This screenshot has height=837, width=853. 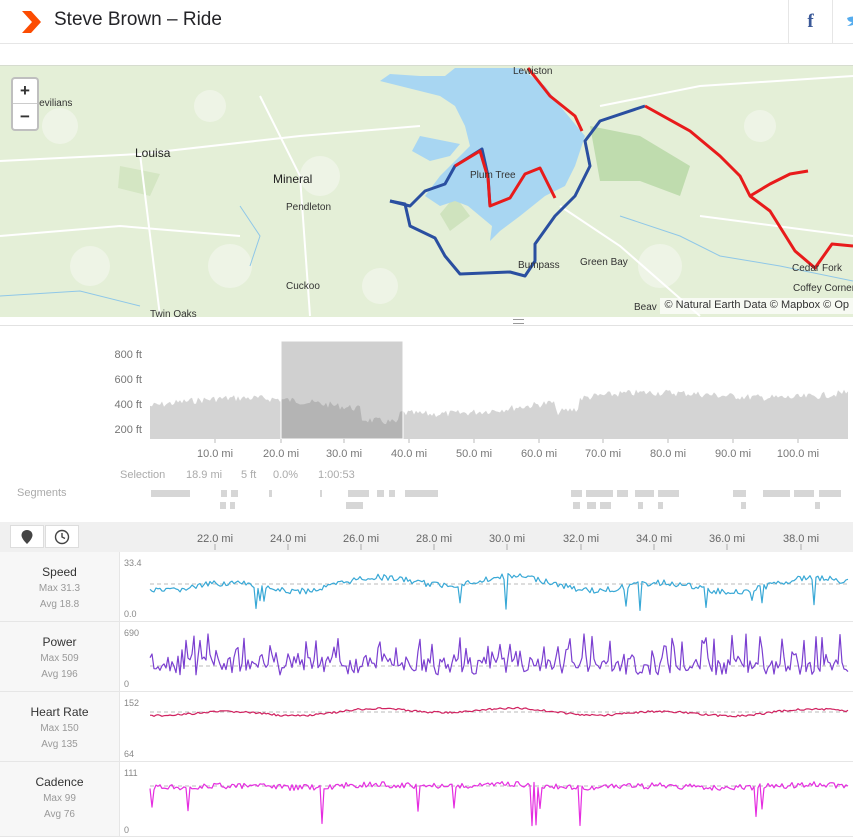 What do you see at coordinates (25, 116) in the screenshot?
I see `zoom-out-button: −` at bounding box center [25, 116].